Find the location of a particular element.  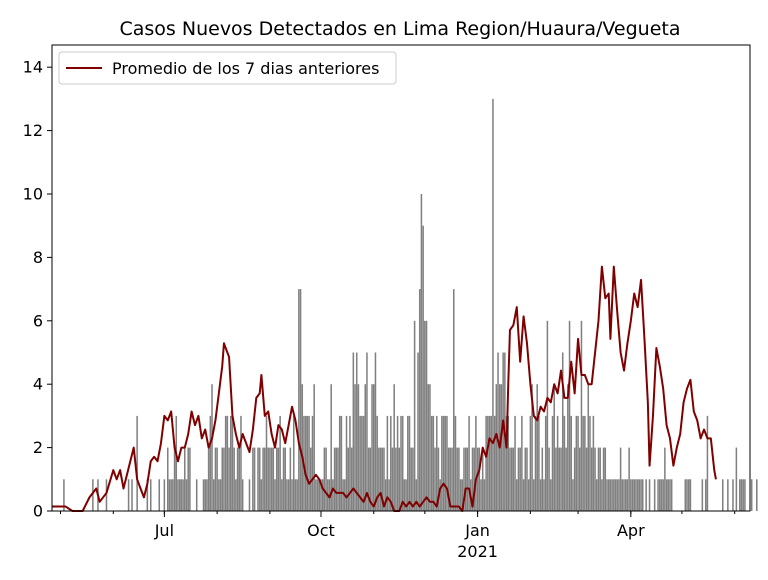

y-tick-label: 0 is located at coordinates (38, 511).